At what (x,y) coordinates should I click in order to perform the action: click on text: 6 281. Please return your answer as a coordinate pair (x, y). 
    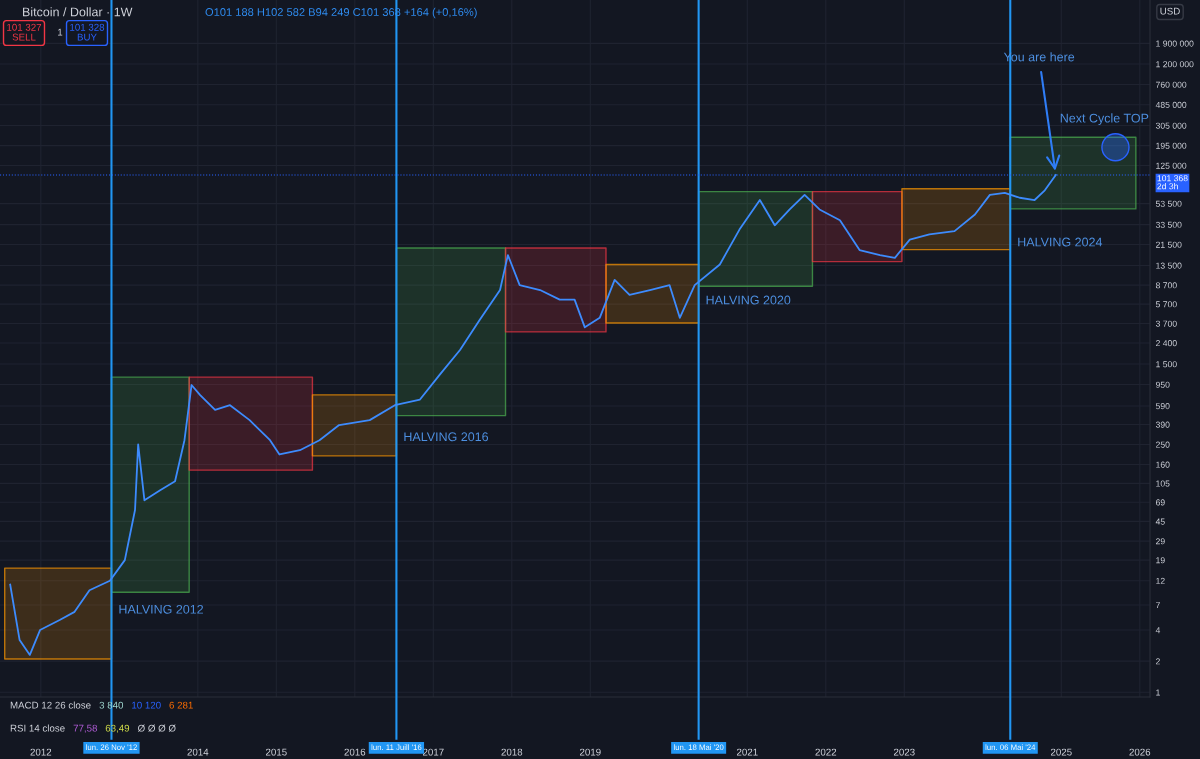
    Looking at the image, I should click on (181, 705).